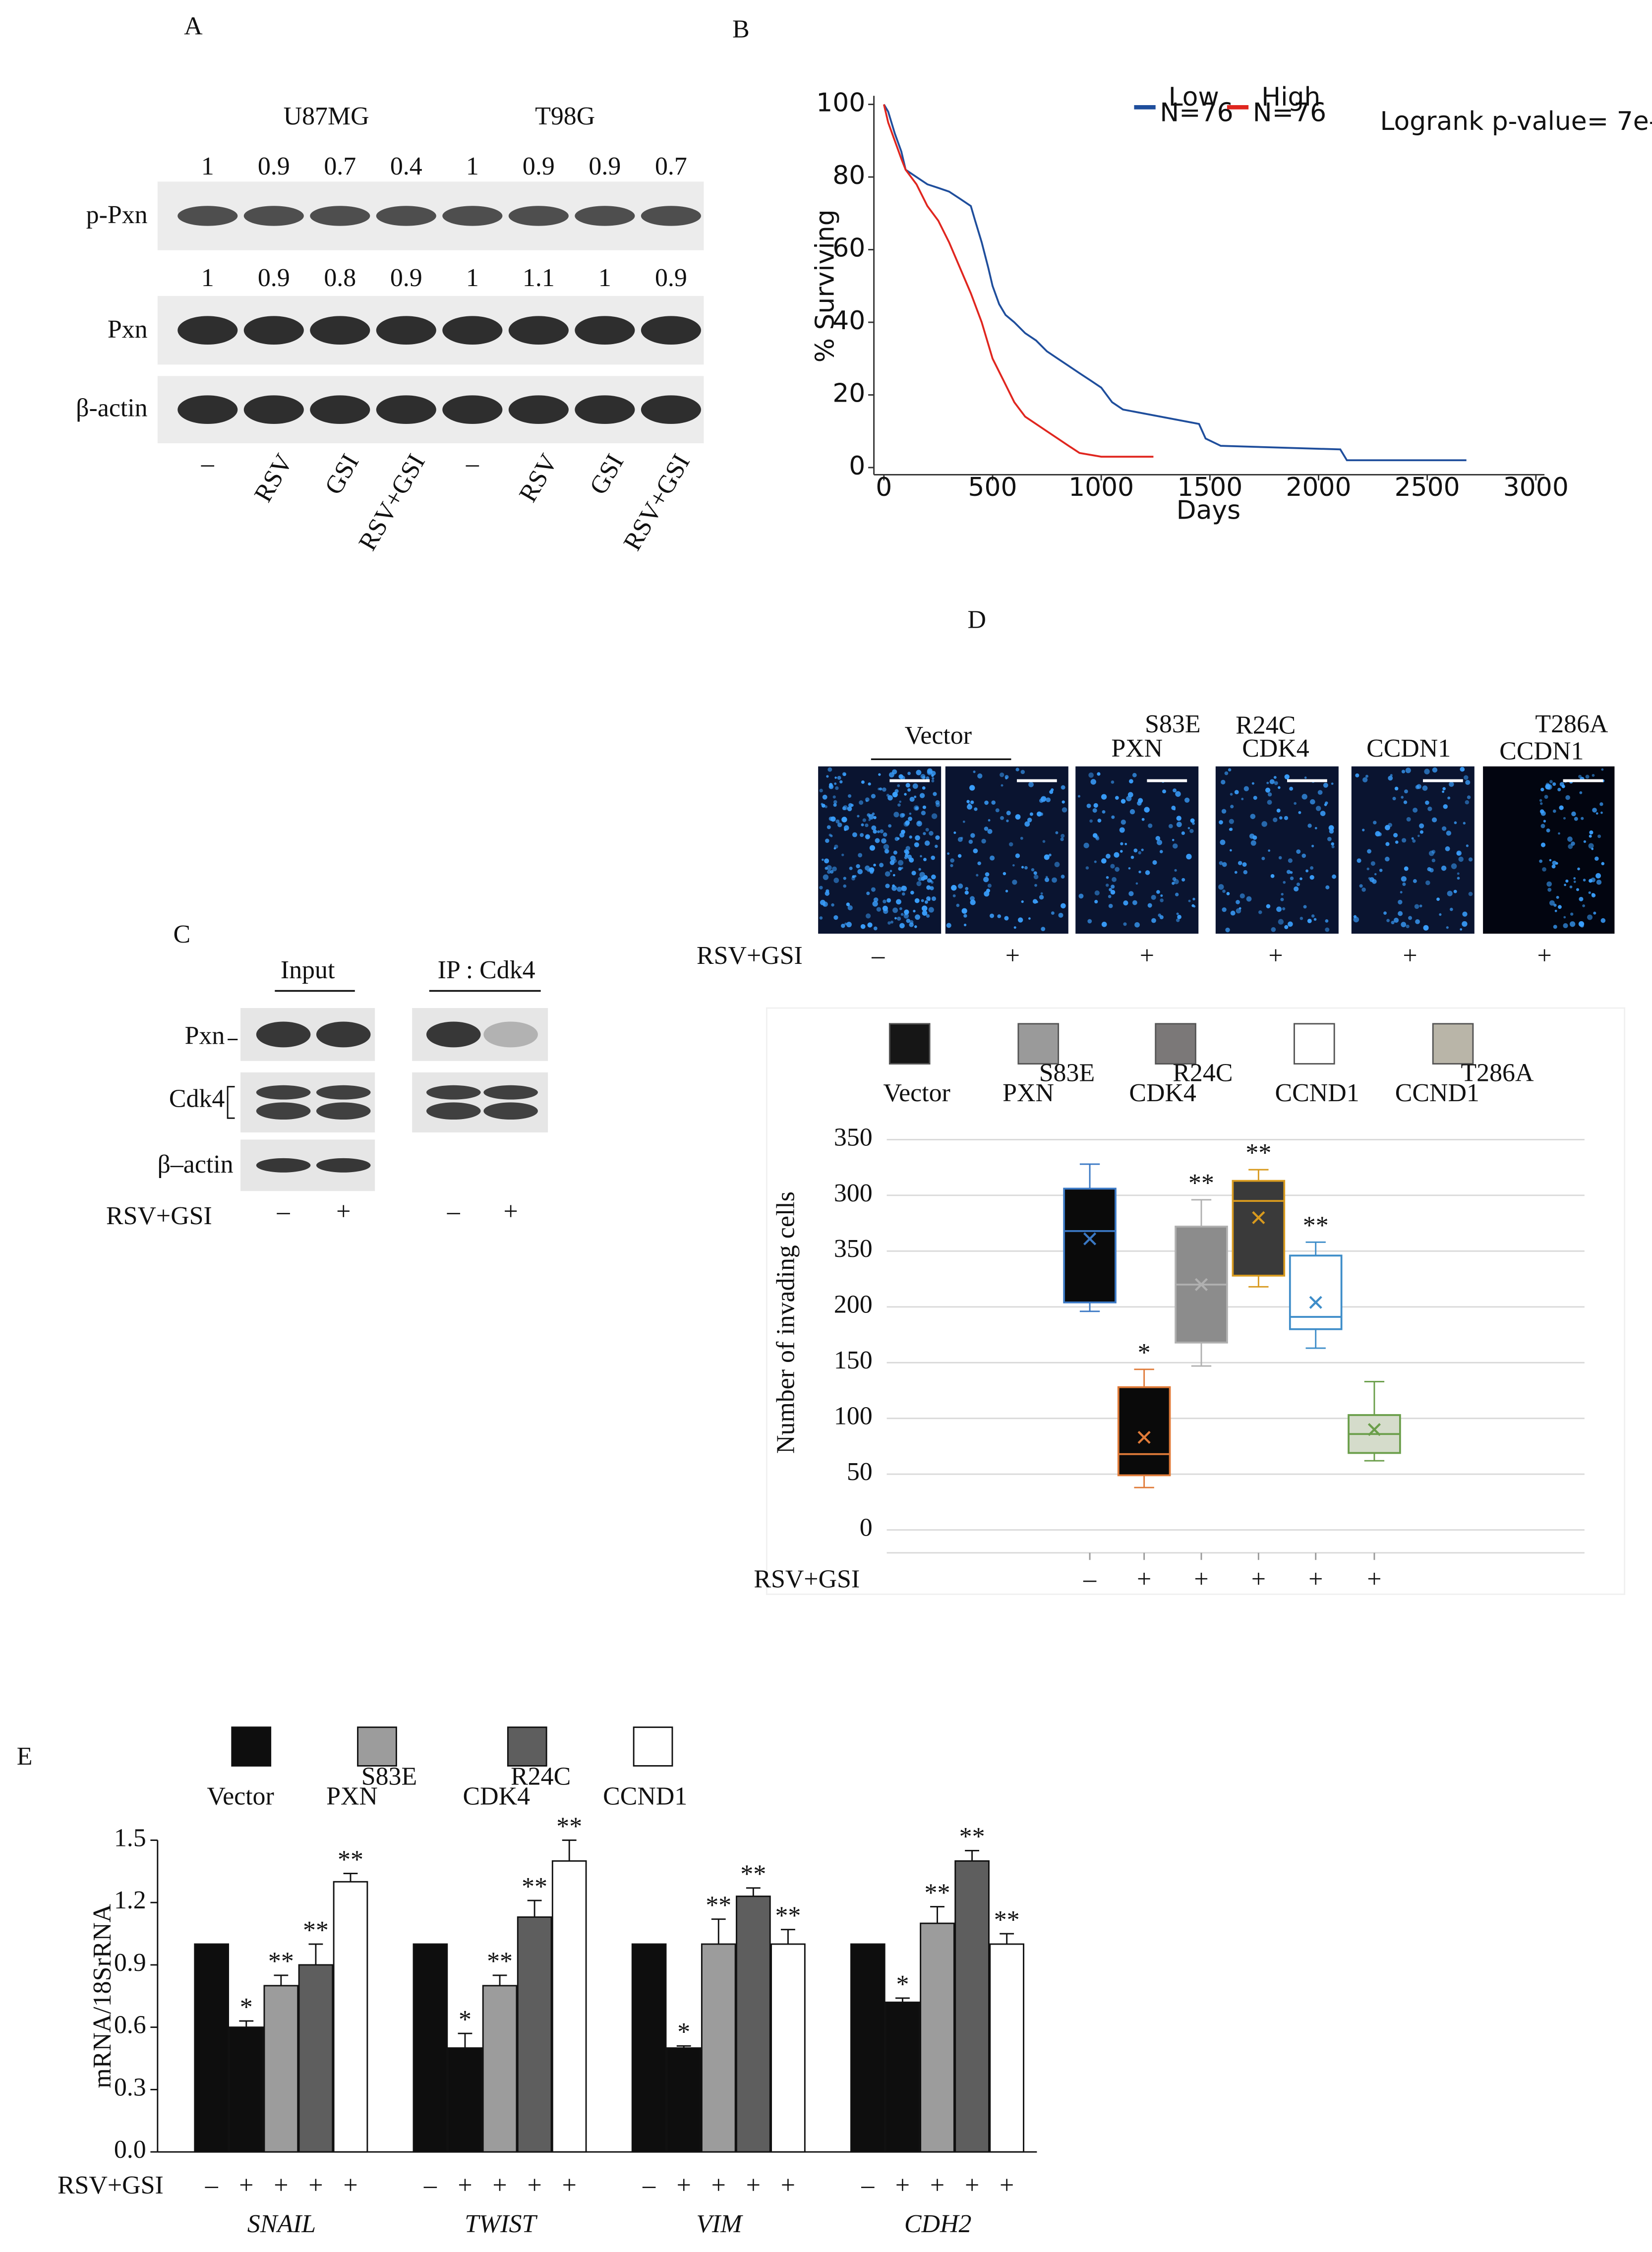 The width and height of the screenshot is (1652, 2252). What do you see at coordinates (1203, 1073) in the screenshot?
I see `legend-superscript: R24C` at bounding box center [1203, 1073].